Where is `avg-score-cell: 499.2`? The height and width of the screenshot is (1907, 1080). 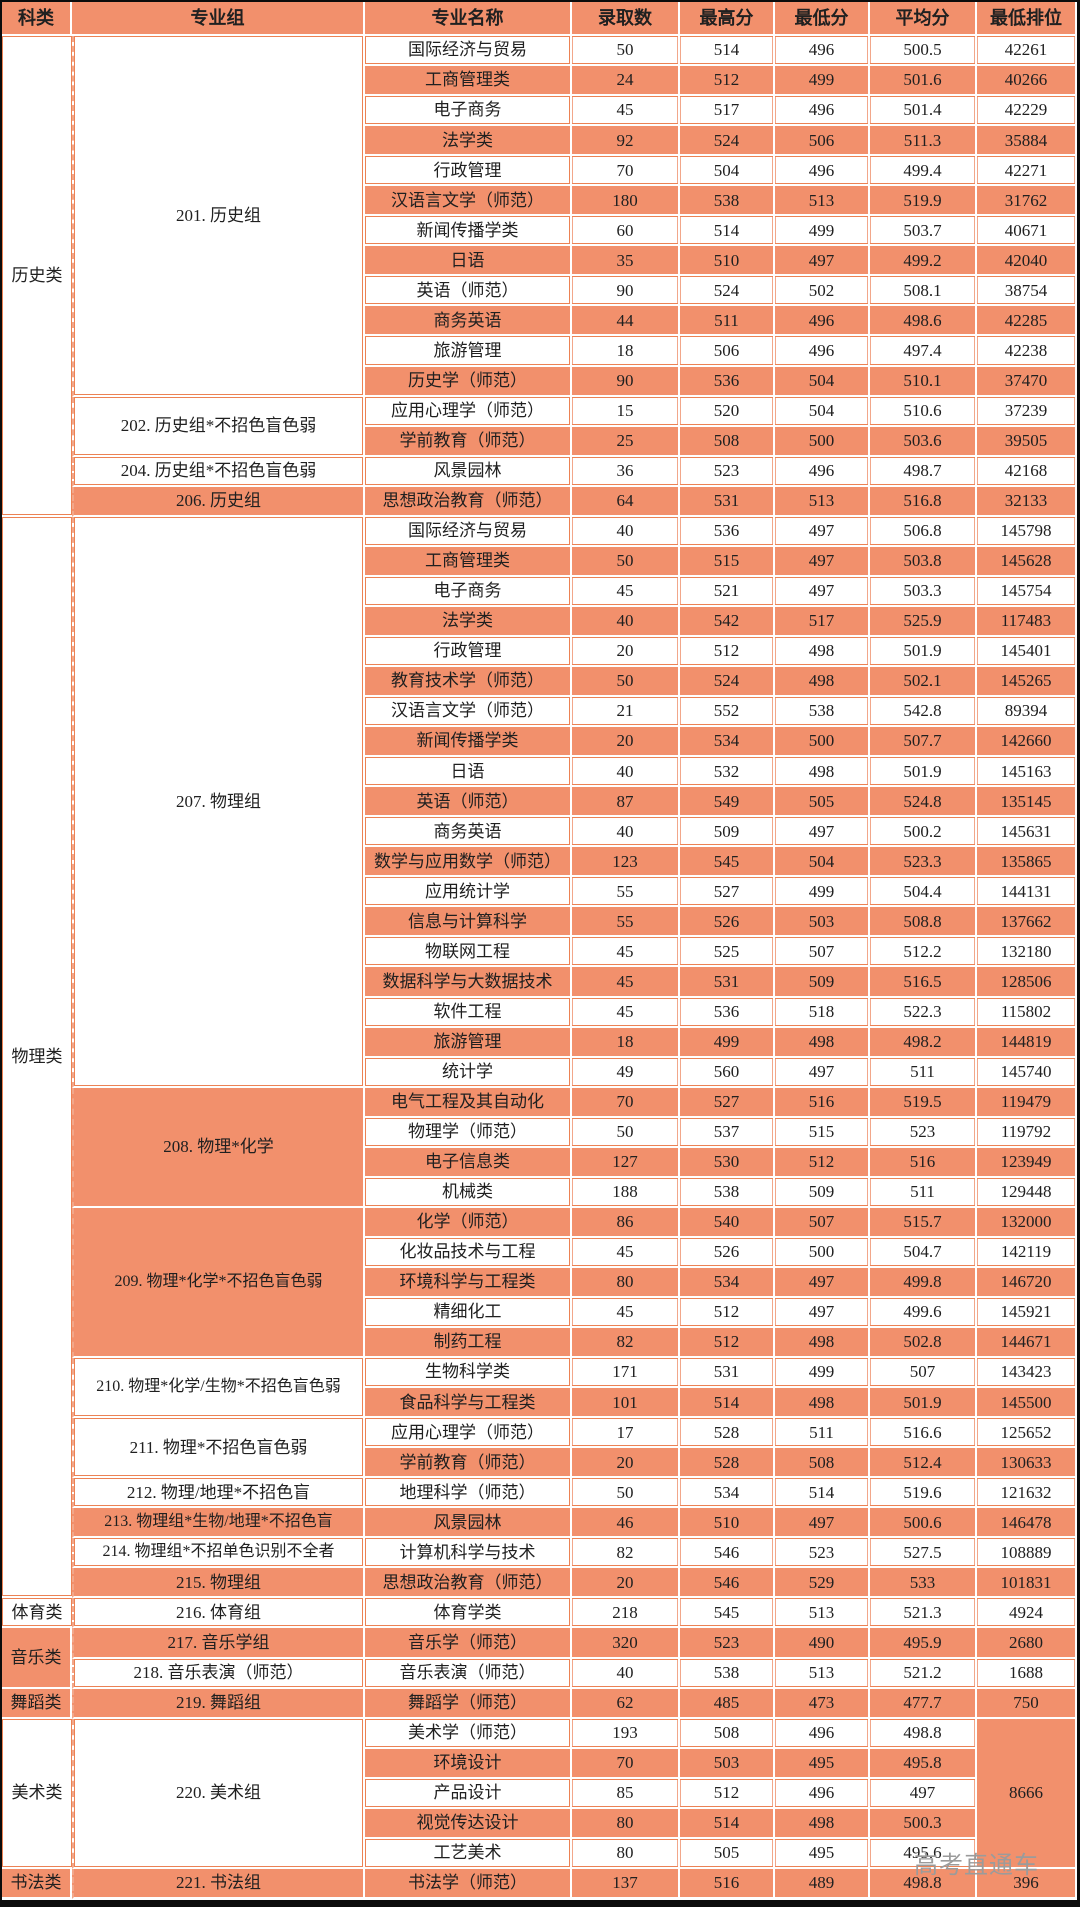
avg-score-cell: 499.2 is located at coordinates (923, 261).